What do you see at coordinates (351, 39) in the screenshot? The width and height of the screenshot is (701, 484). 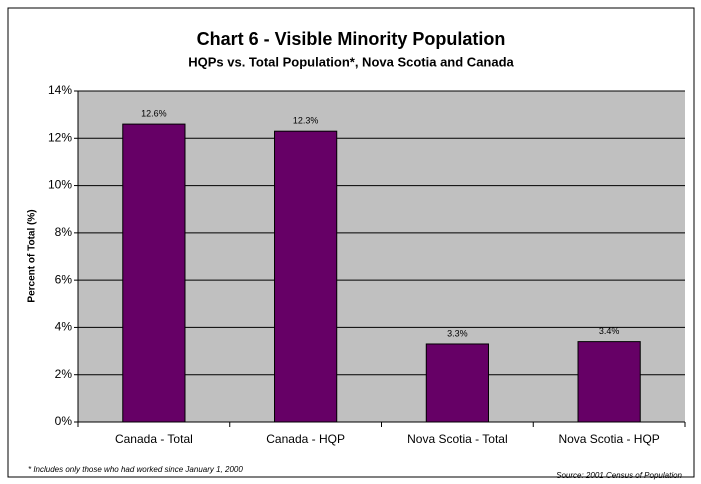 I see `chart-title: Chart 6 - Visible Minority Population` at bounding box center [351, 39].